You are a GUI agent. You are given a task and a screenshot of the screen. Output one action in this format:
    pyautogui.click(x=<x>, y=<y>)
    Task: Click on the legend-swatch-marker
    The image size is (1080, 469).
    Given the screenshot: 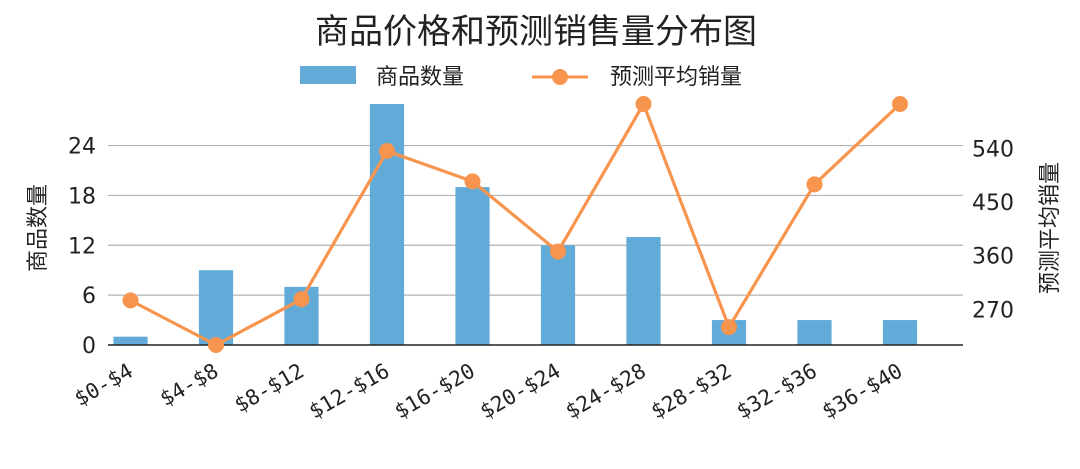 What is the action you would take?
    pyautogui.click(x=560, y=77)
    